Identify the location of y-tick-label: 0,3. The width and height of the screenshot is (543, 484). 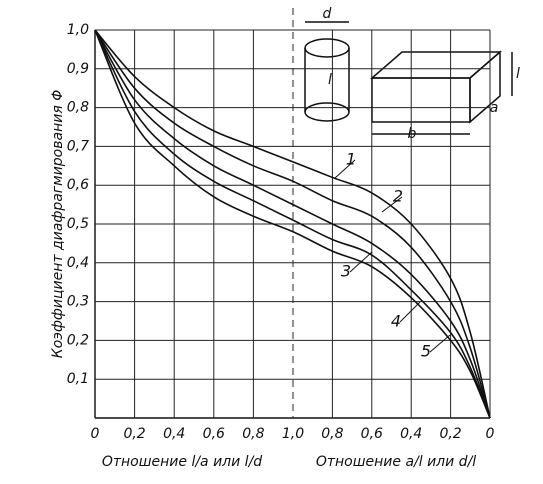
(78, 302).